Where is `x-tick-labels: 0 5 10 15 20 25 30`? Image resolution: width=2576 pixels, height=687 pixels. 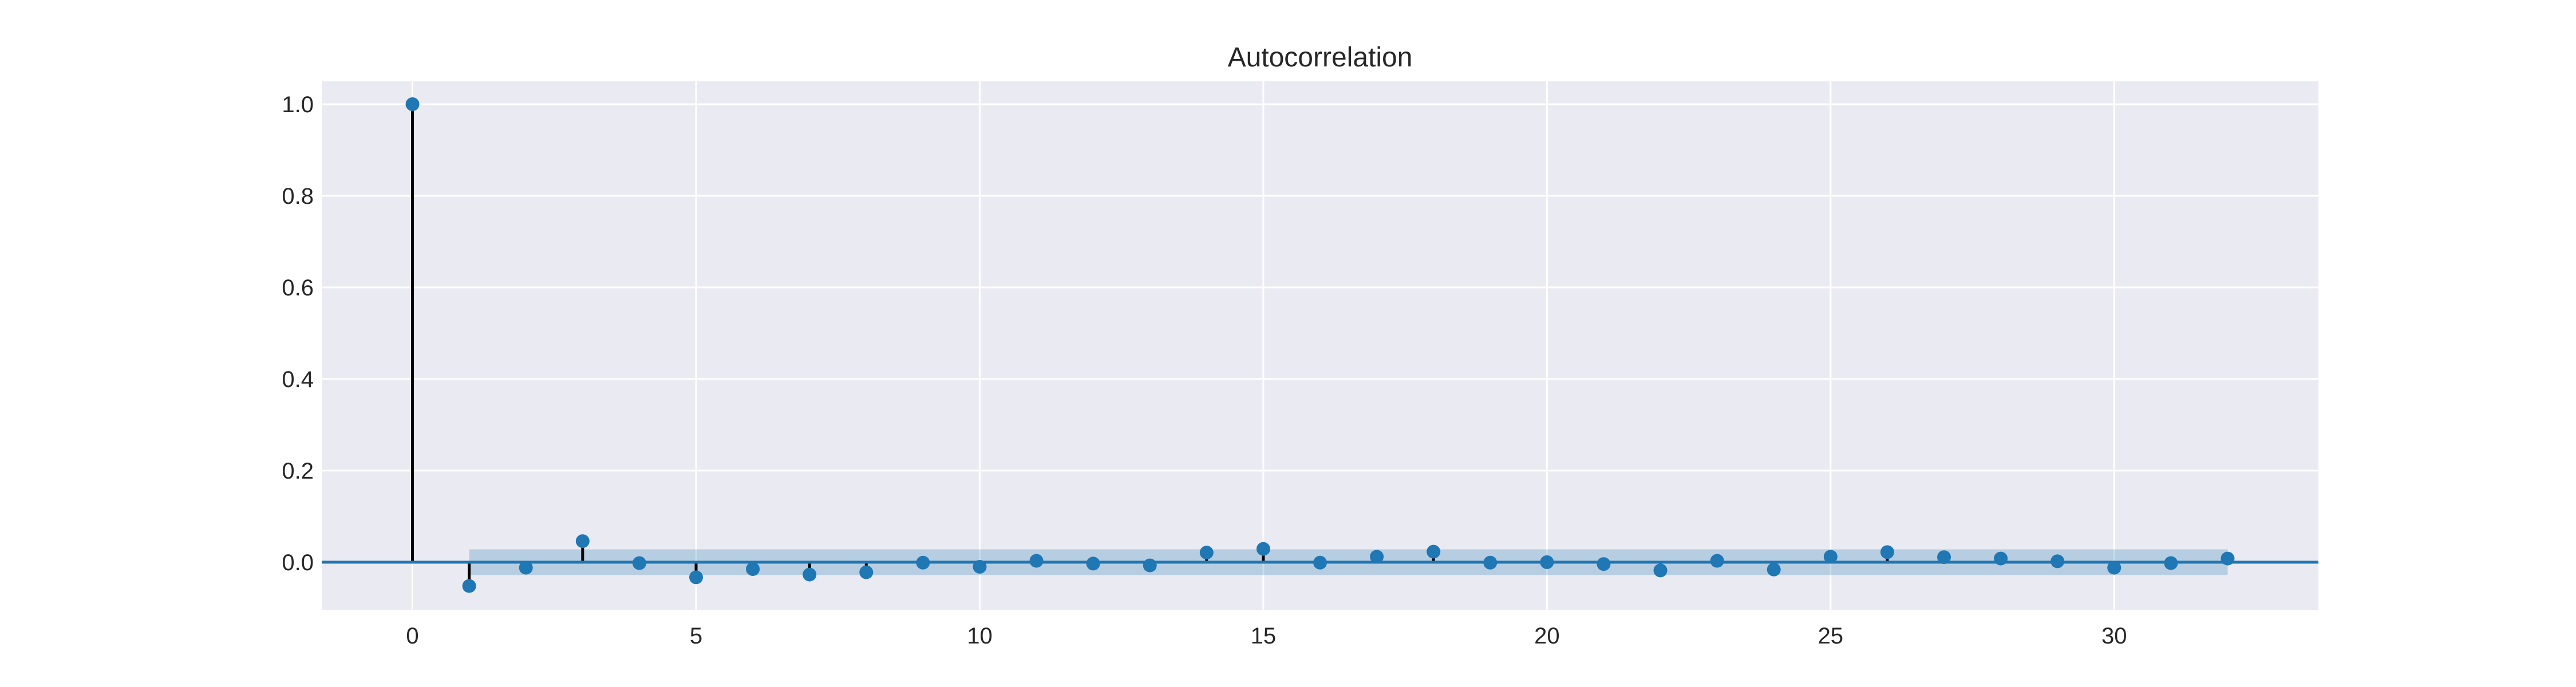 x-tick-labels: 0 5 10 15 20 25 30 is located at coordinates (1266, 636).